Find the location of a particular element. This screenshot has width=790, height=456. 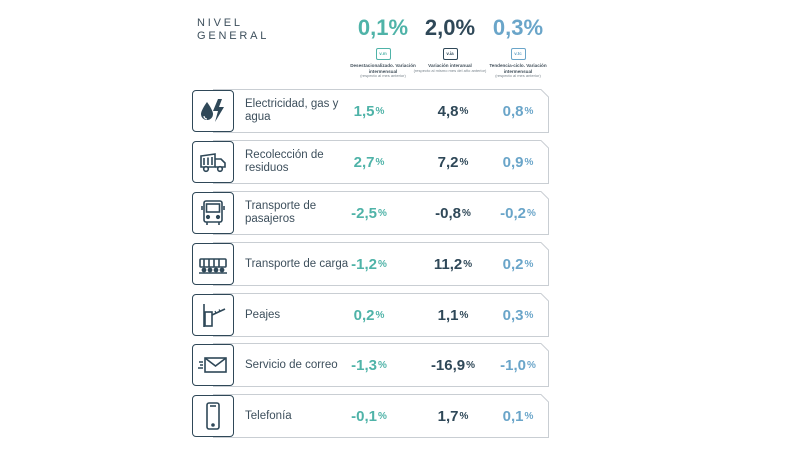

value-monthly: 1,5% is located at coordinates (369, 111).